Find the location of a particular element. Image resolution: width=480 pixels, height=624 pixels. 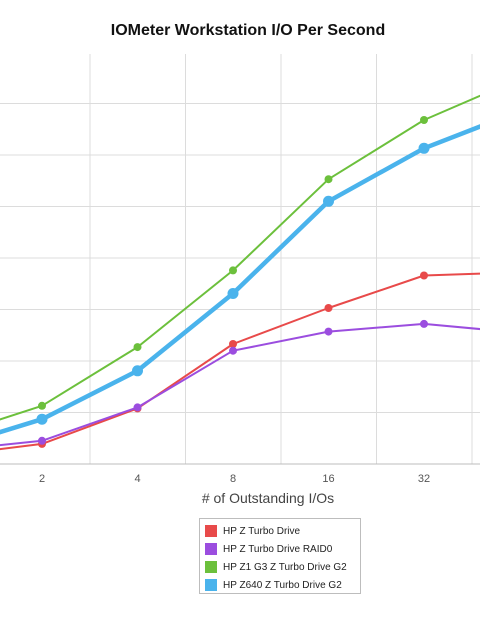

x-tick-label: 32 is located at coordinates (424, 479).